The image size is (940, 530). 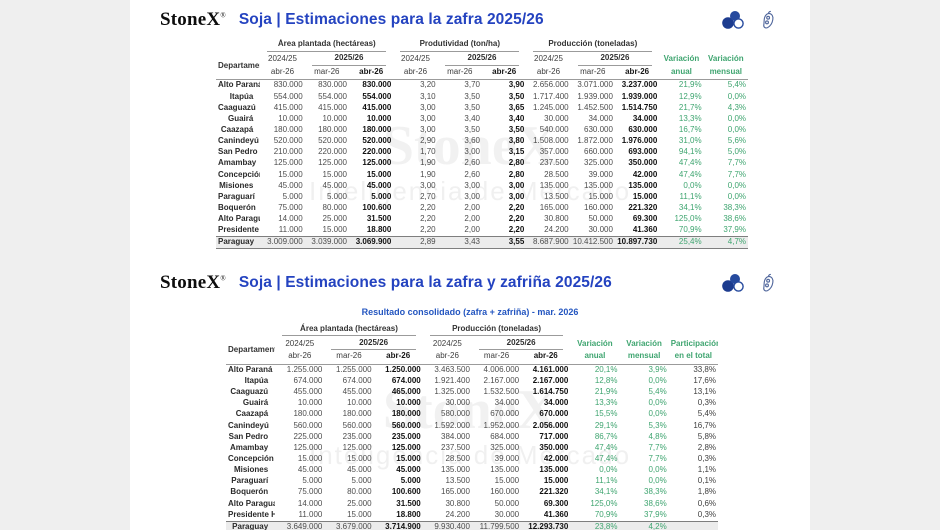 I want to click on registered-mark: ®, so click(x=223, y=15).